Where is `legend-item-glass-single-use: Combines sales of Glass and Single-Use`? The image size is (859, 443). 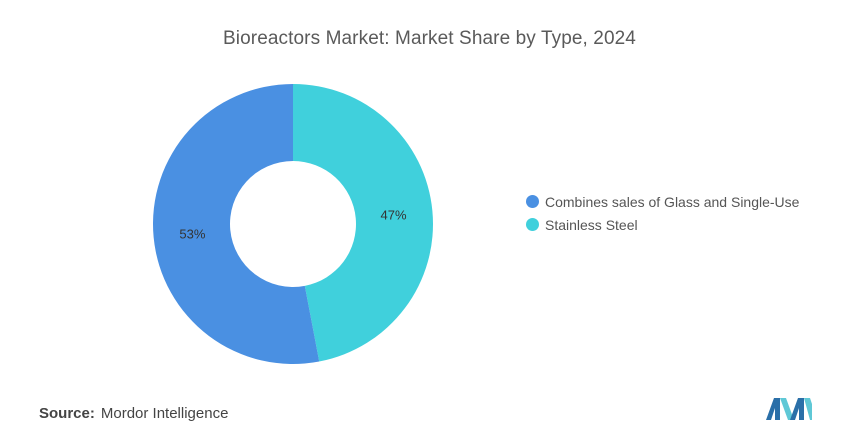
legend-item-glass-single-use: Combines sales of Glass and Single-Use is located at coordinates (662, 201).